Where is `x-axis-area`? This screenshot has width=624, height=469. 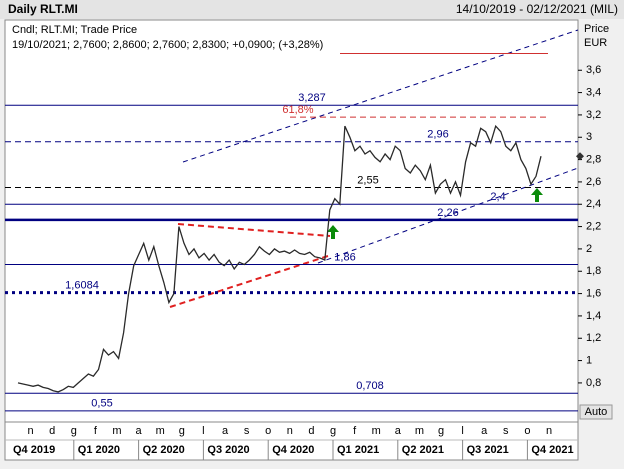
x-axis-area is located at coordinates (291, 441).